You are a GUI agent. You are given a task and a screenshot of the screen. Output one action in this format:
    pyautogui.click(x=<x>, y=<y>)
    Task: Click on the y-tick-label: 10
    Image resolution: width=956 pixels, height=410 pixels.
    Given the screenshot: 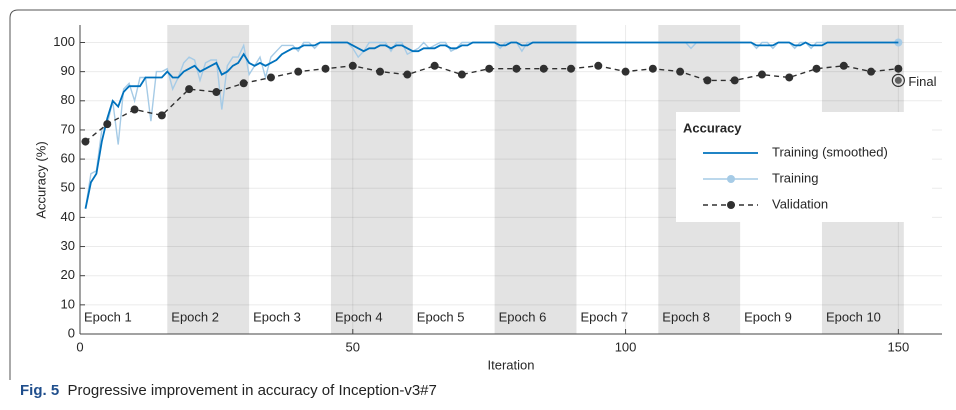 What is the action you would take?
    pyautogui.click(x=68, y=303)
    